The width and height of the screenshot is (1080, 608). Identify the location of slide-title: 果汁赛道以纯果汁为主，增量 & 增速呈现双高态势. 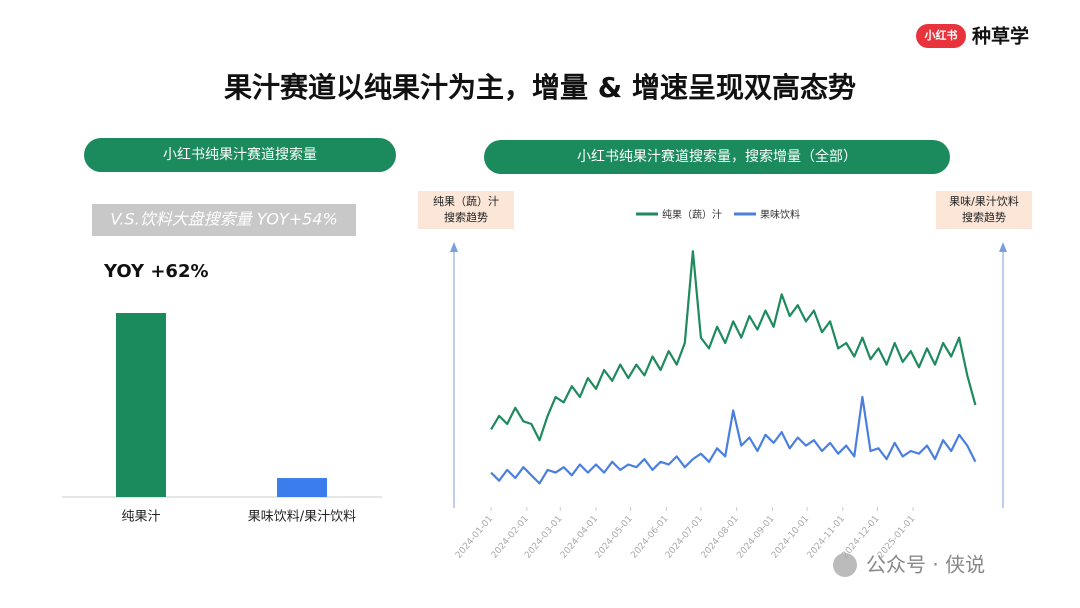
(540, 87).